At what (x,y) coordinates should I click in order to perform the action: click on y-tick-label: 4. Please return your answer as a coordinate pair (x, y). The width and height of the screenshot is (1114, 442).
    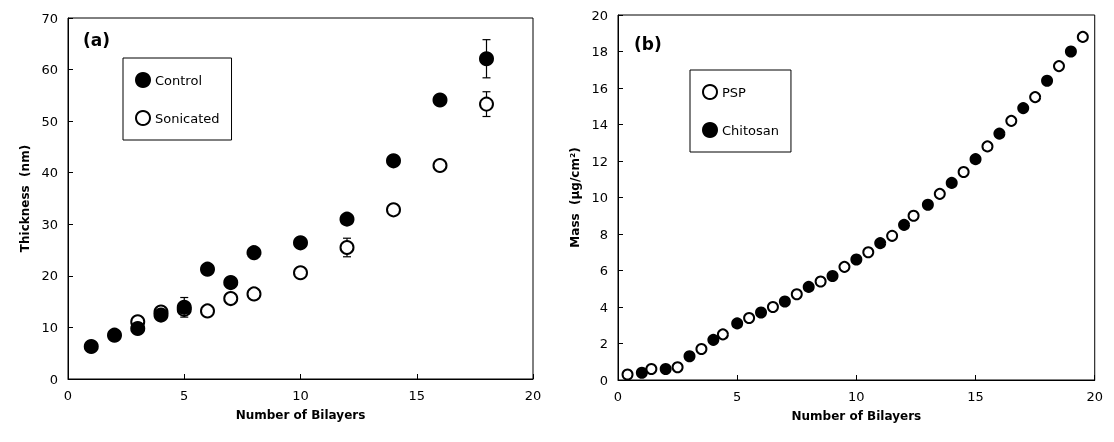
    Looking at the image, I should click on (603, 307).